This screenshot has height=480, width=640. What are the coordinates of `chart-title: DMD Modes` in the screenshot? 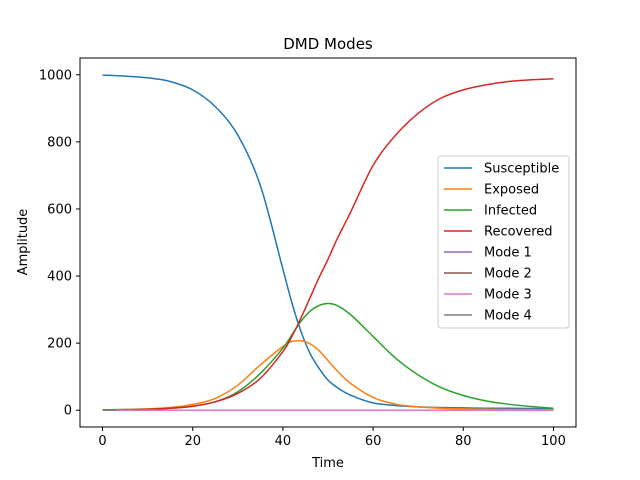 It's located at (328, 44).